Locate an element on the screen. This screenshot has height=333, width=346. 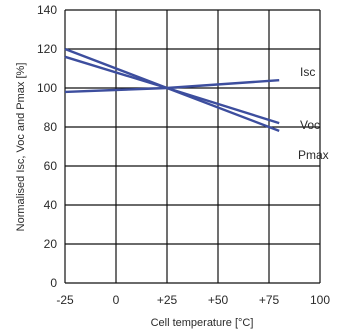
x-tick-label: +75 is located at coordinates (269, 300).